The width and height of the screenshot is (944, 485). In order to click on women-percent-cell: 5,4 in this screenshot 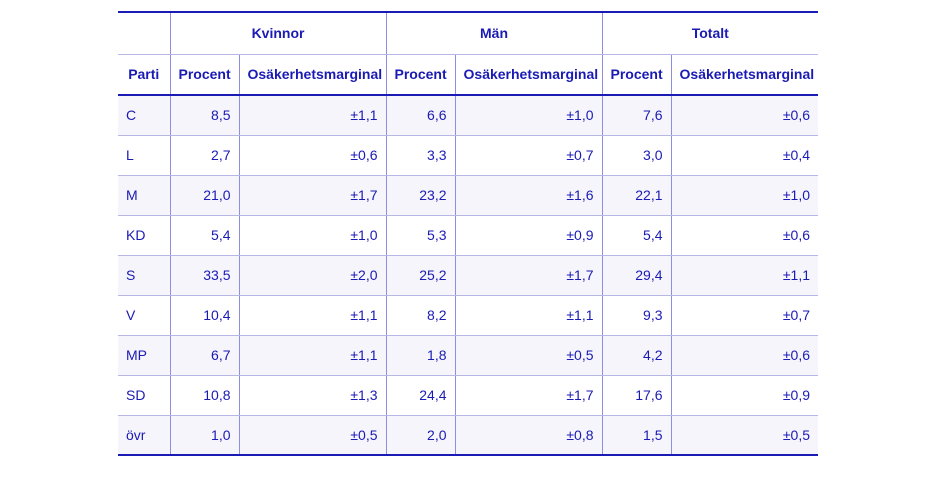, I will do `click(204, 235)`.